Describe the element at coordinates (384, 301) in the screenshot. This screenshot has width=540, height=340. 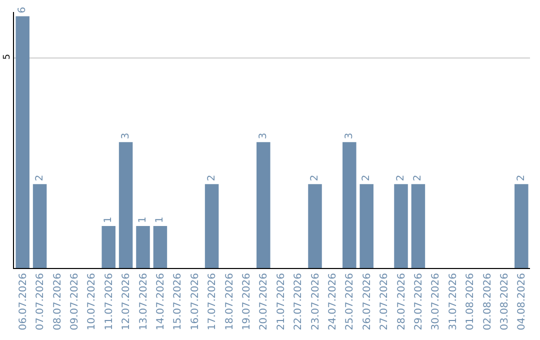
I see `x-tick-label: 27.07.2026` at that location.